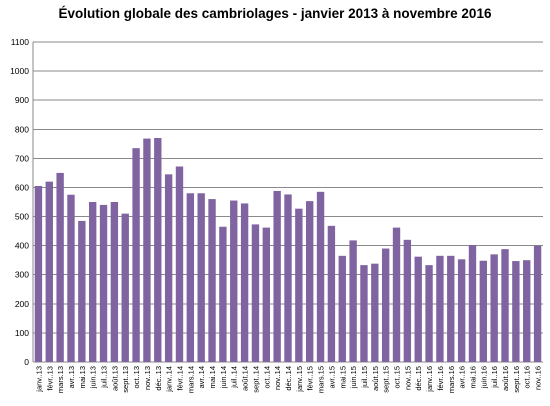 Image resolution: width=550 pixels, height=406 pixels. What do you see at coordinates (429, 379) in the screenshot?
I see `x-tick-label: janv..16` at bounding box center [429, 379].